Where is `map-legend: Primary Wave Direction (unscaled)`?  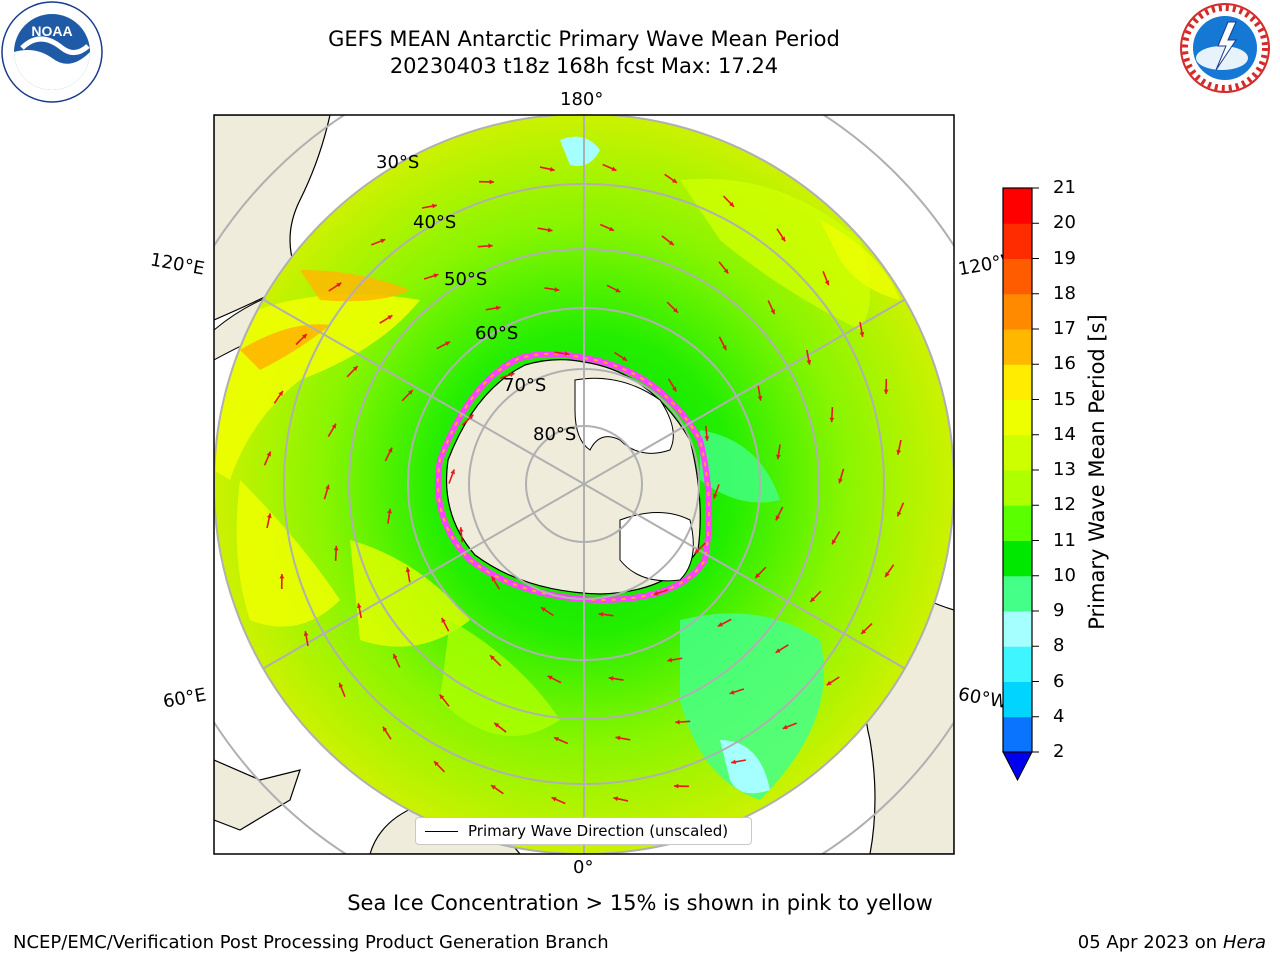 map-legend: Primary Wave Direction (unscaled) is located at coordinates (583, 831).